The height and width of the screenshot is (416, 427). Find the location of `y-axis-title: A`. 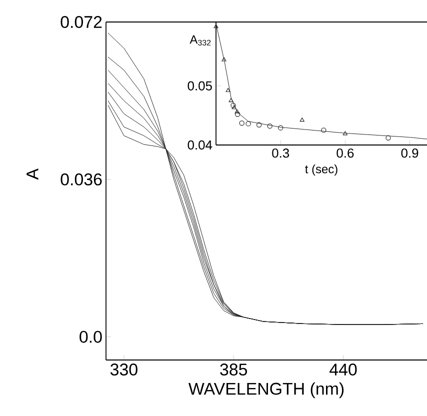

y-axis-title: A is located at coordinates (32, 174).